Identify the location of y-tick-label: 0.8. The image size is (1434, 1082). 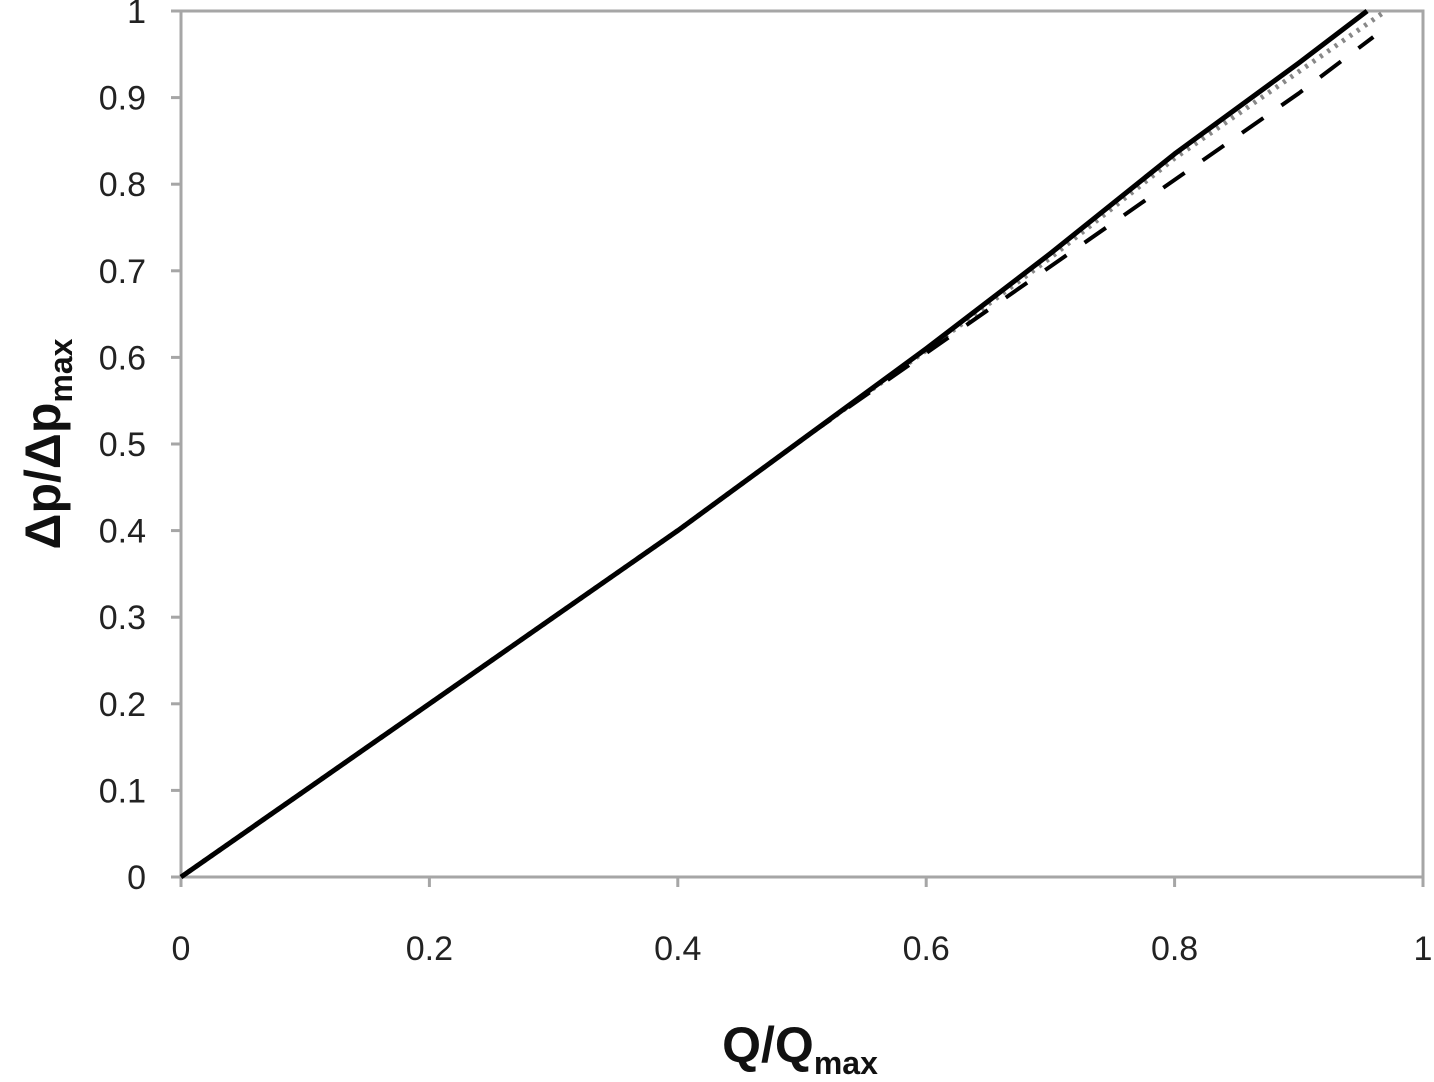
(122, 185).